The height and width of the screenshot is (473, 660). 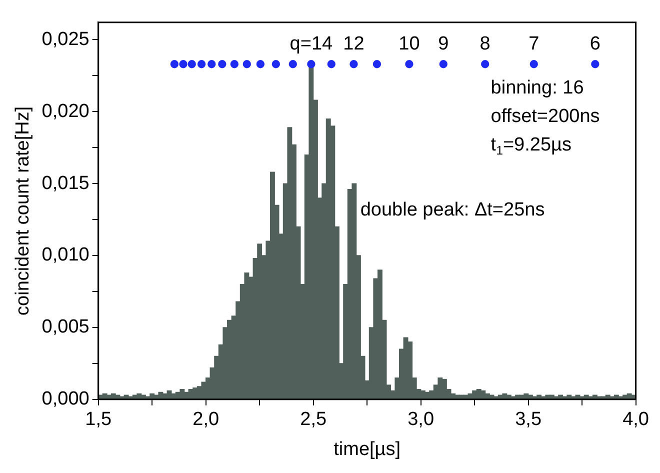 What do you see at coordinates (367, 449) in the screenshot?
I see `x-axis-title: time[µs]` at bounding box center [367, 449].